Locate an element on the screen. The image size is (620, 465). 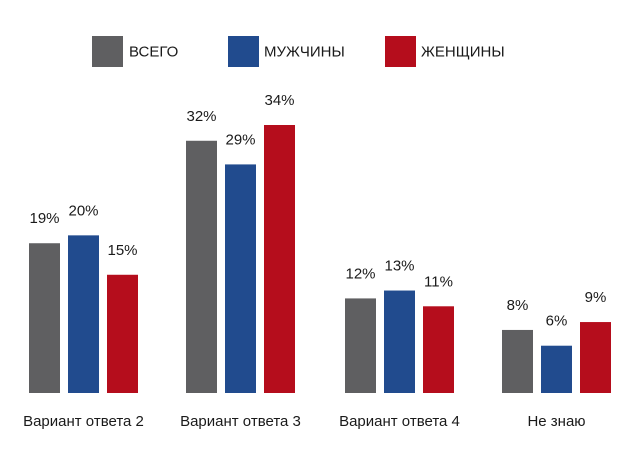
value-label-2-series-3: 34% is located at coordinates (279, 100).